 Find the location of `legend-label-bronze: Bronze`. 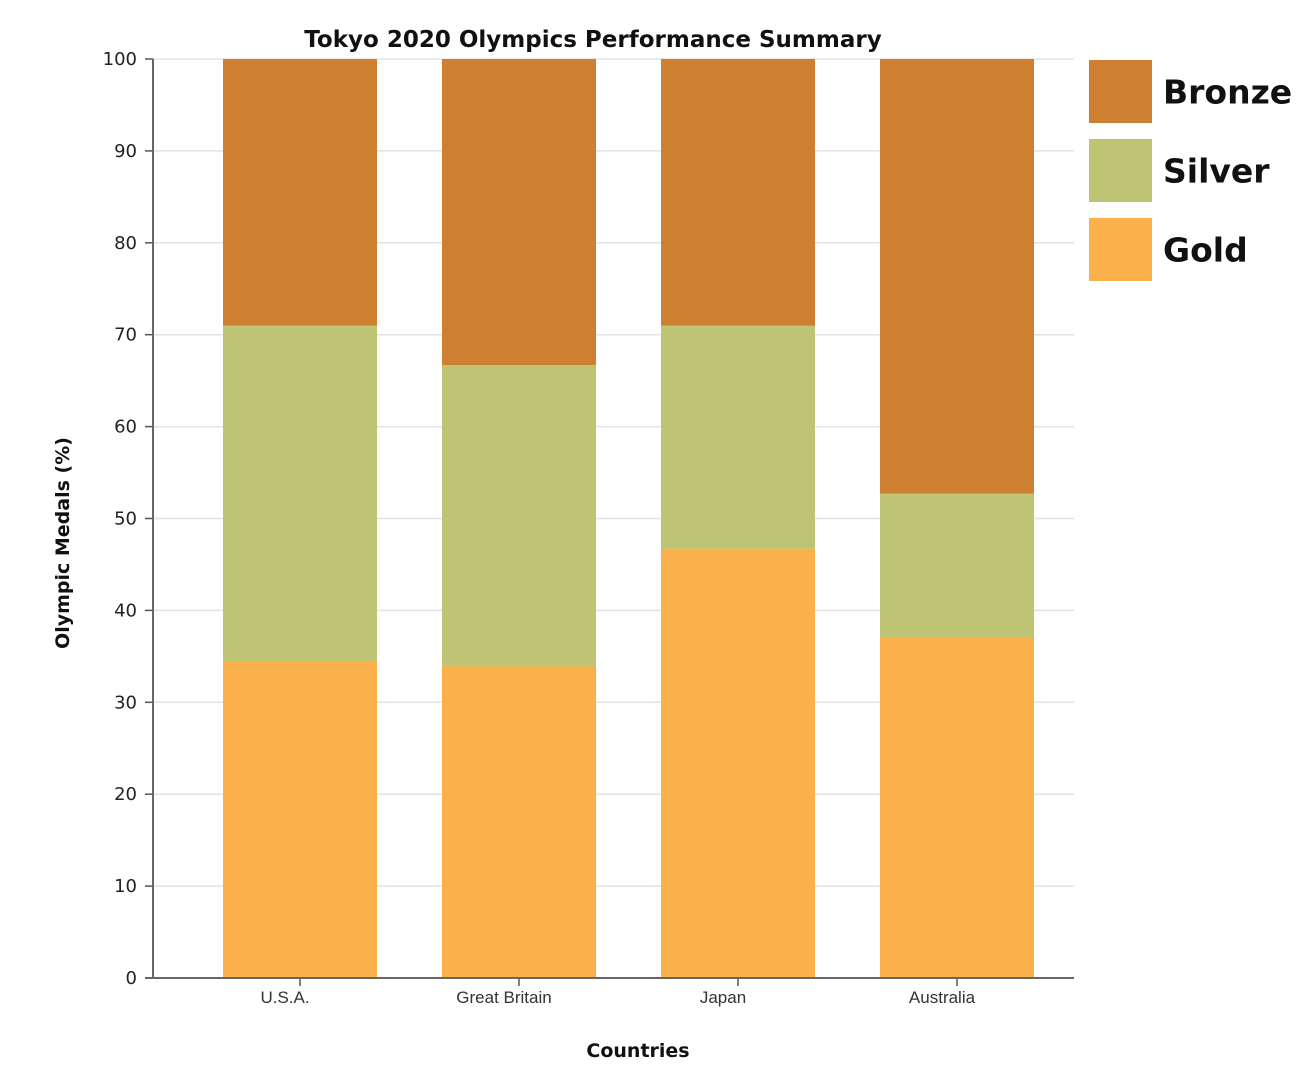

legend-label-bronze: Bronze is located at coordinates (1227, 92).